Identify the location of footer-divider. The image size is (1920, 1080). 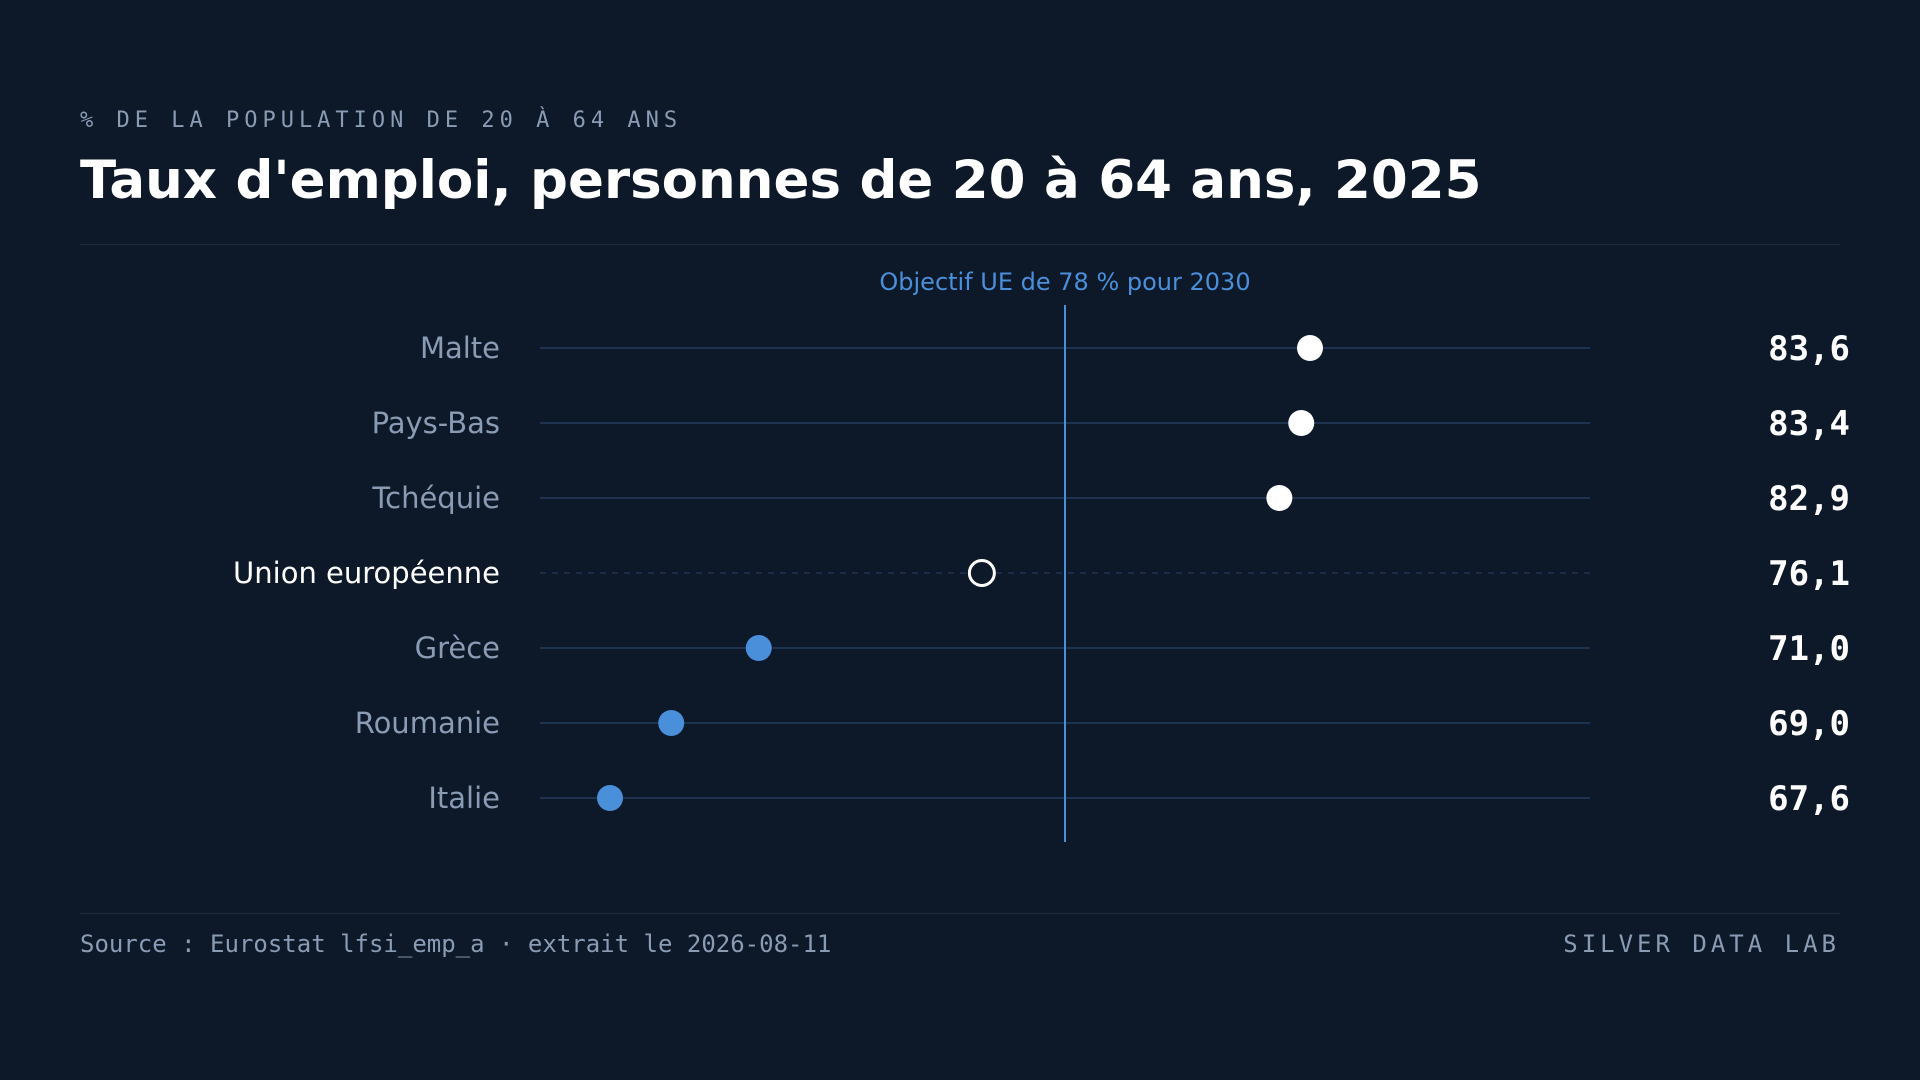
(960, 913).